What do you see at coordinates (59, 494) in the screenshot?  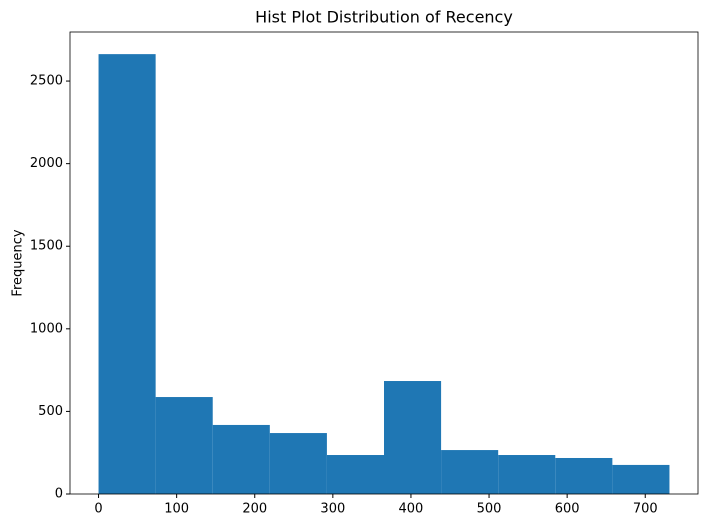 I see `y-tick-label: 0` at bounding box center [59, 494].